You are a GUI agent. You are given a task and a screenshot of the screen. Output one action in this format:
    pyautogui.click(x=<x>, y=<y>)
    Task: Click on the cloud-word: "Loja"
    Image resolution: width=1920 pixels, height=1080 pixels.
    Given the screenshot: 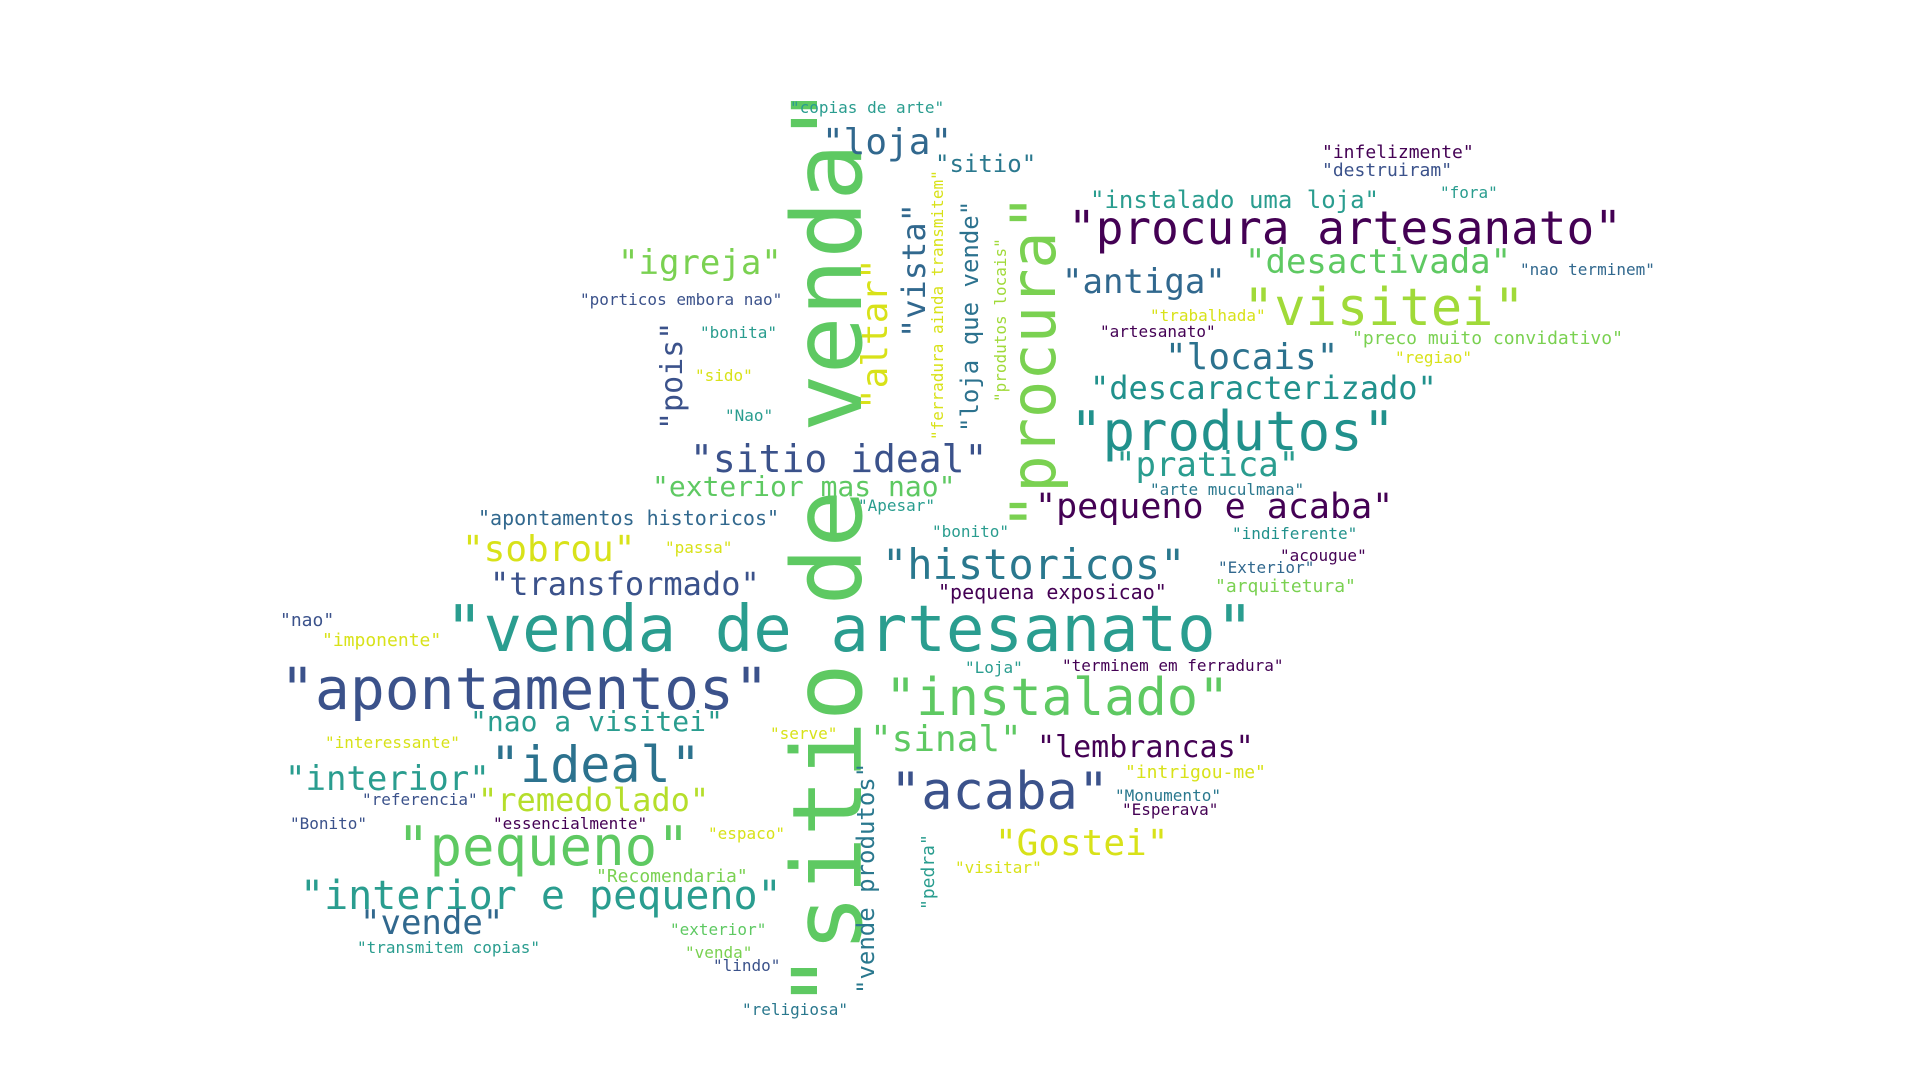 What is the action you would take?
    pyautogui.click(x=994, y=667)
    